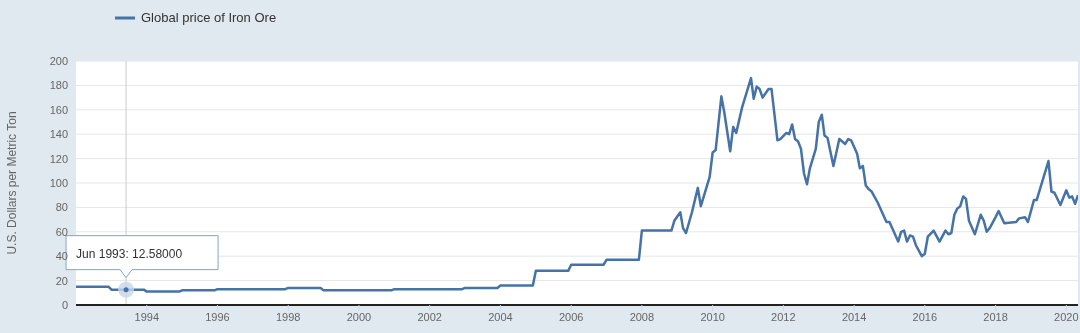 The image size is (1080, 333). Describe the element at coordinates (854, 316) in the screenshot. I see `x-tick-label: 2014` at that location.